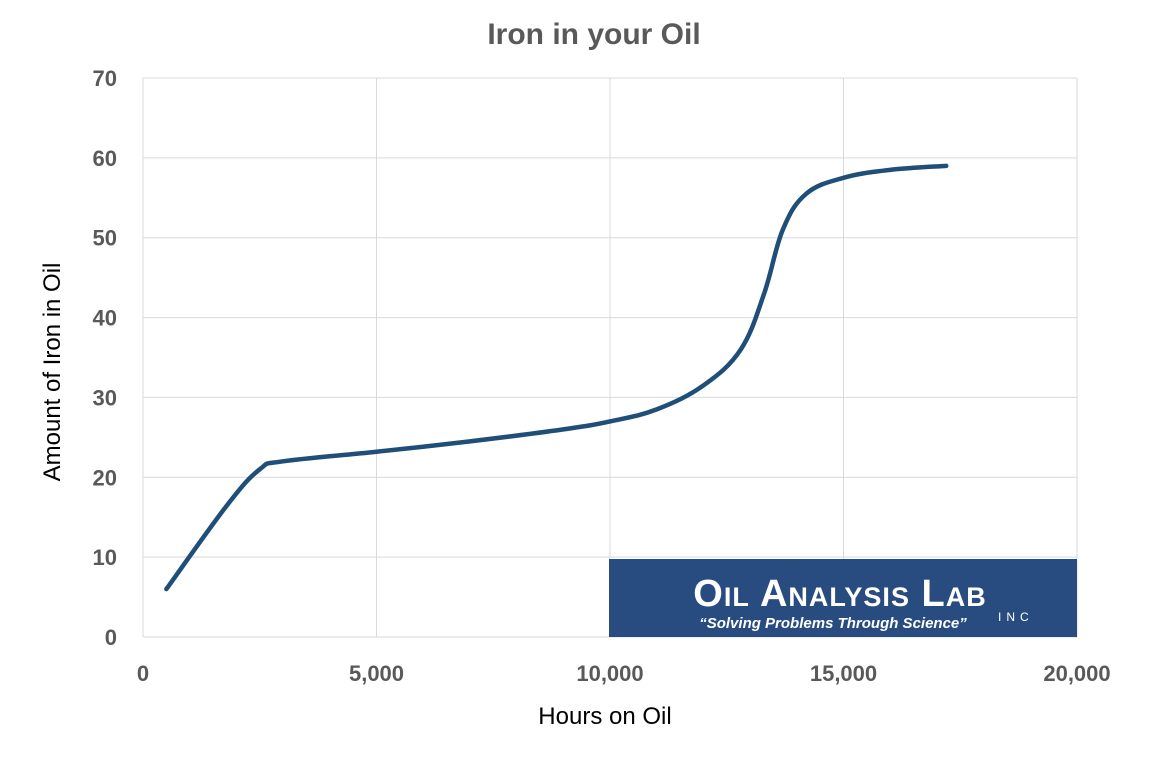 The height and width of the screenshot is (757, 1162). What do you see at coordinates (593, 34) in the screenshot?
I see `chart-title: Iron in your Oil` at bounding box center [593, 34].